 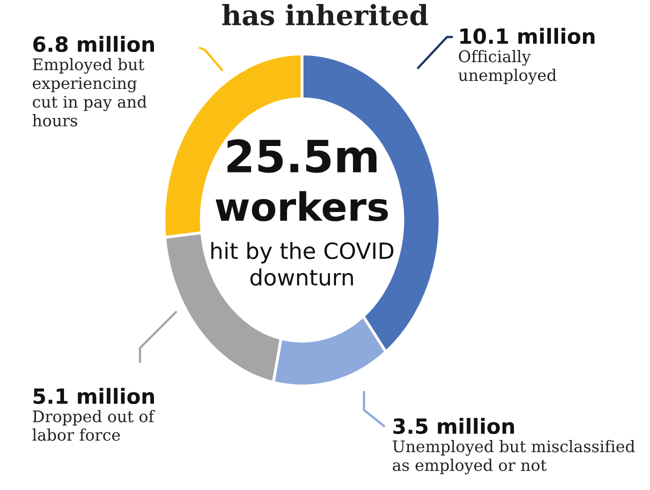 What do you see at coordinates (94, 396) in the screenshot?
I see `data-label: 5.1 million` at bounding box center [94, 396].